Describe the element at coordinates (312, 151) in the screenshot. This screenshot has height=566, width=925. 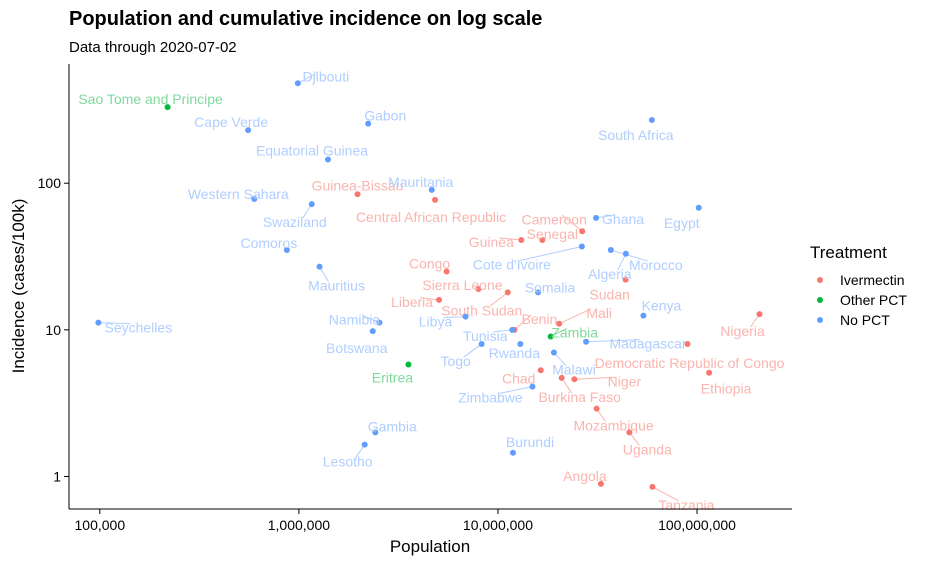
I see `point-label: Equatorial Guinea` at that location.